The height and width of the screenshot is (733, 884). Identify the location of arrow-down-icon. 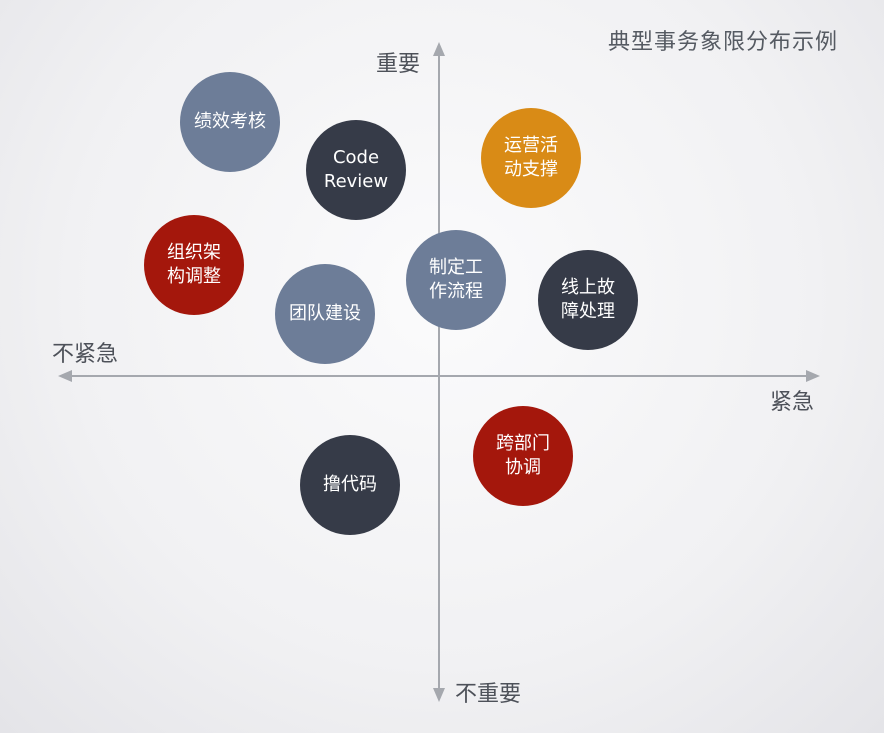
(439, 695).